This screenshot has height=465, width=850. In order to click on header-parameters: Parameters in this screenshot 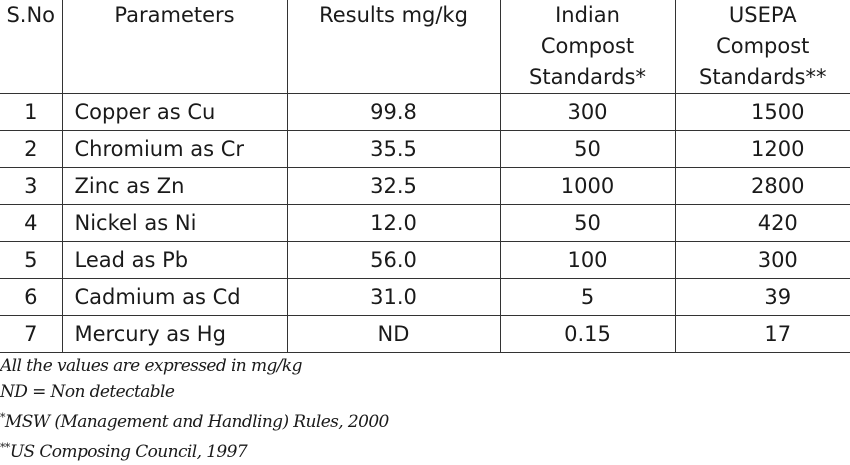, I will do `click(174, 47)`.